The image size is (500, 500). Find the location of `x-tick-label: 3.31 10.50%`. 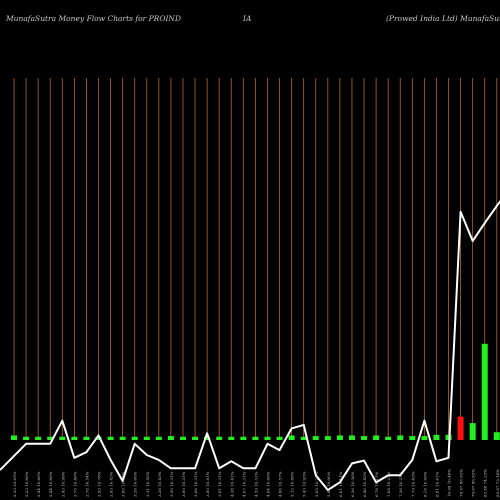

x-tick-label: 3.31 10.50% is located at coordinates (147, 484).